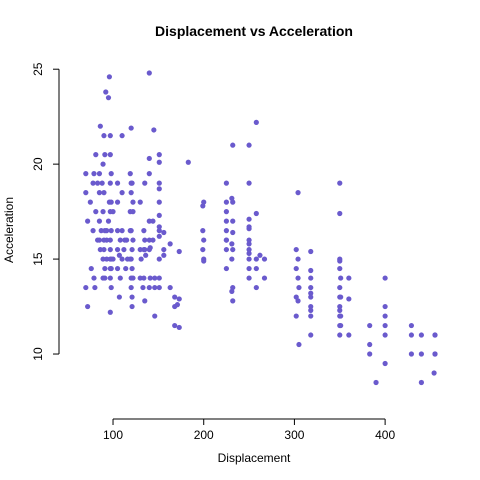 The height and width of the screenshot is (480, 480). I want to click on x-axis: 100 200 300 400, so click(249, 430).